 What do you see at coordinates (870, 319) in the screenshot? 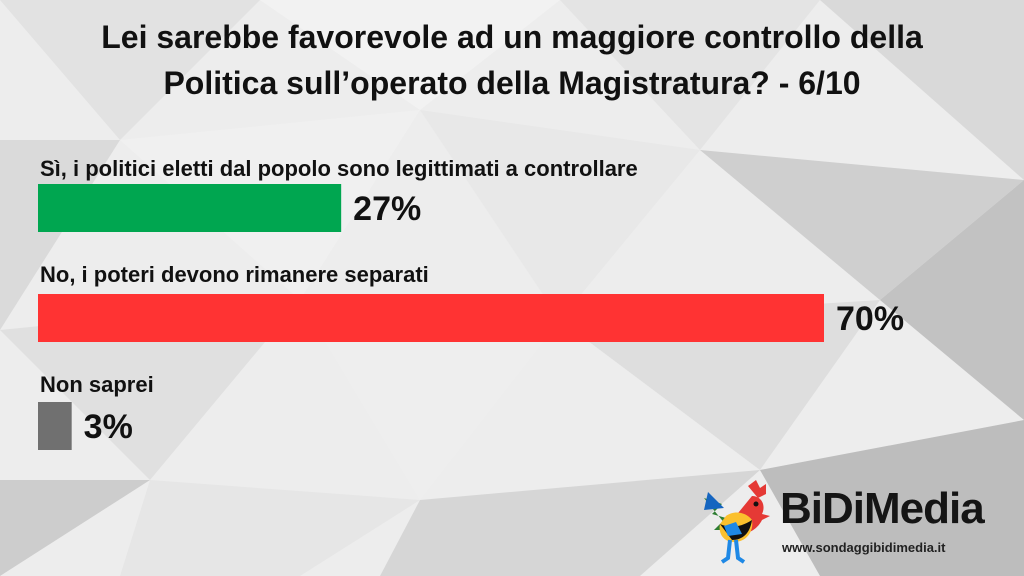
I see `value-label: 70%` at bounding box center [870, 319].